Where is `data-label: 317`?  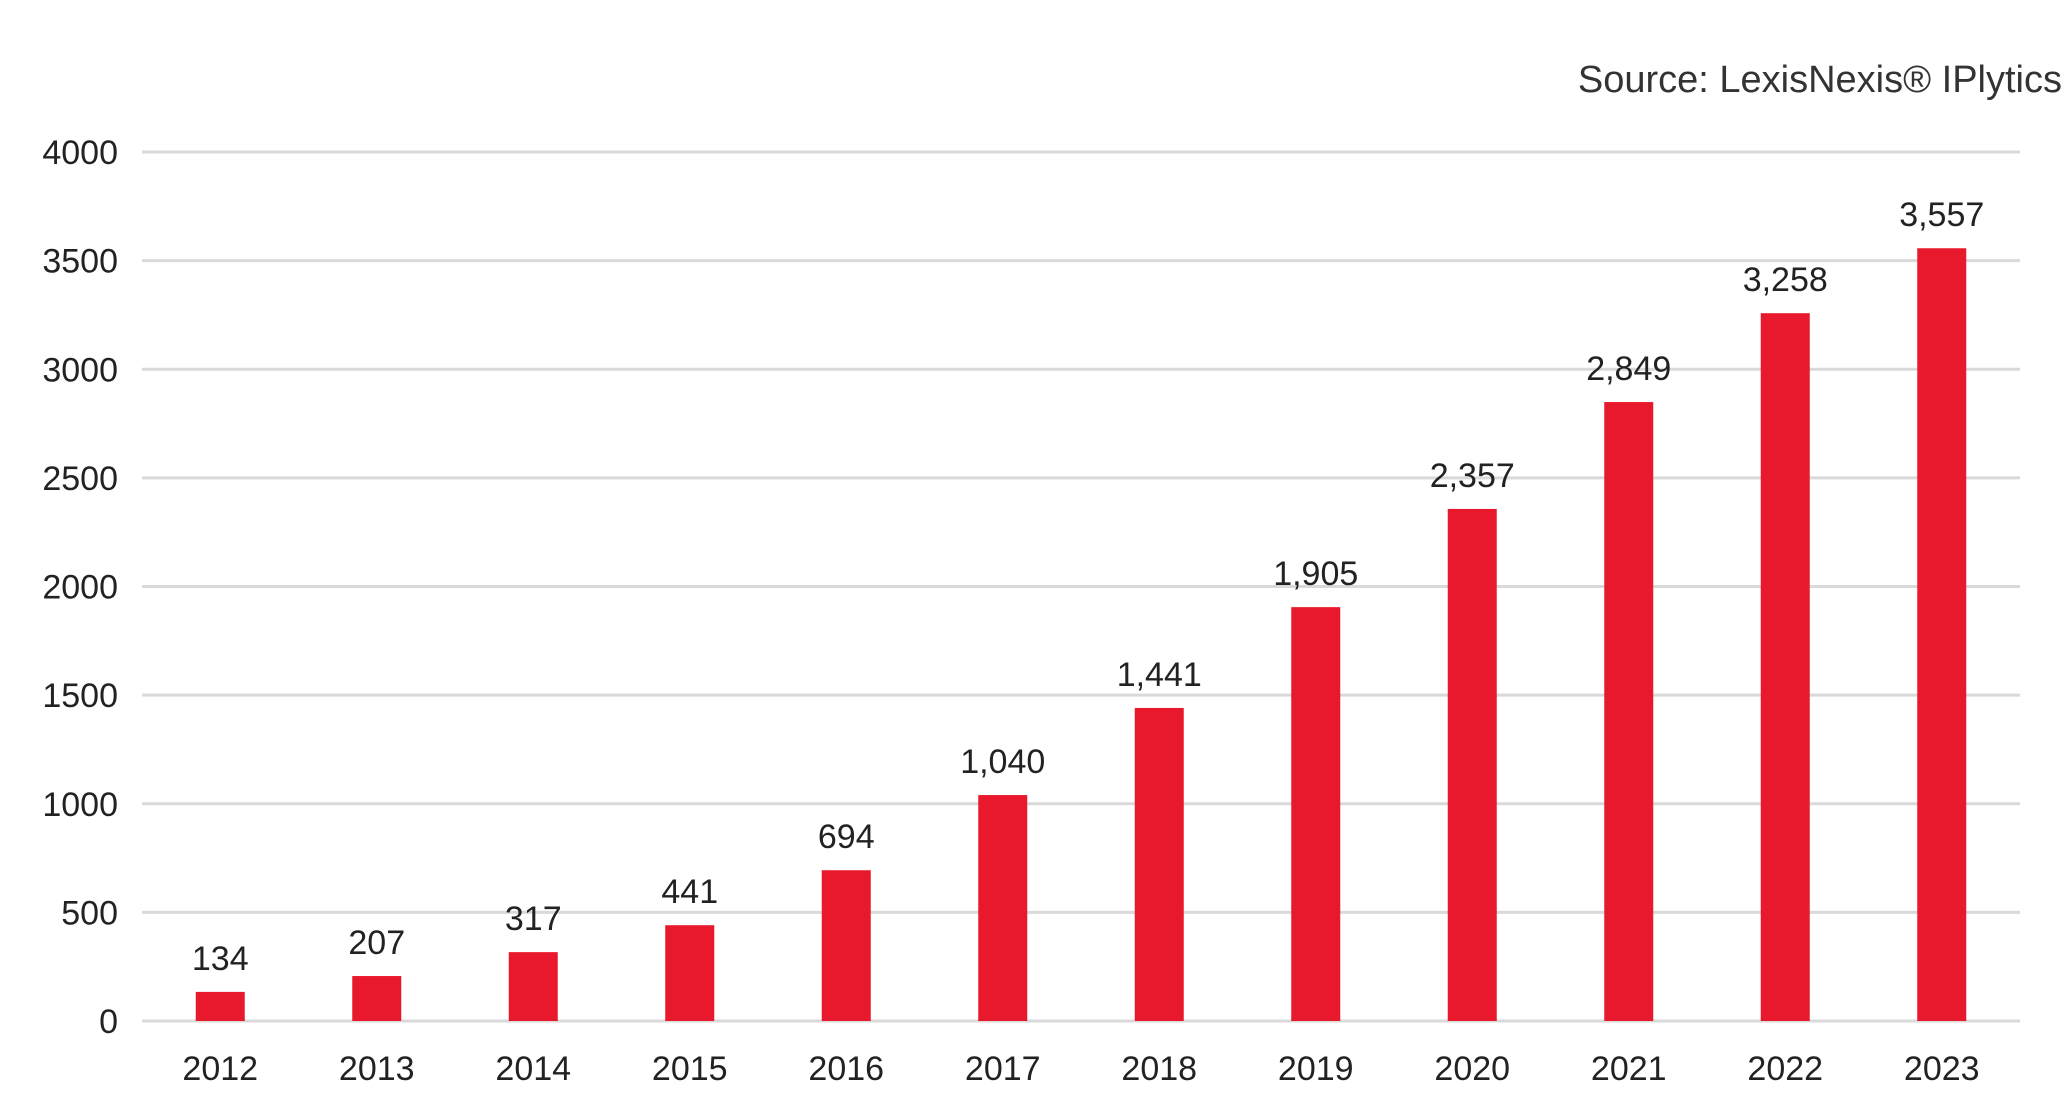 data-label: 317 is located at coordinates (533, 919).